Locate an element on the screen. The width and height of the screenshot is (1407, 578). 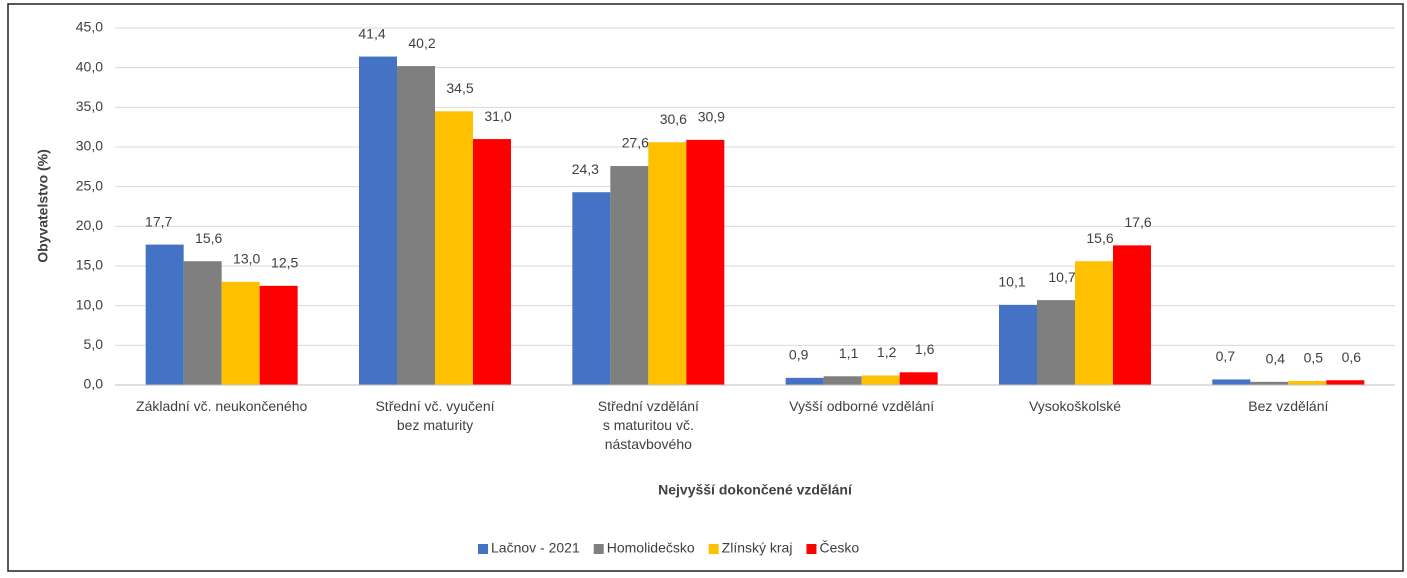
legend-label: Lačnov - 2021 is located at coordinates (535, 548).